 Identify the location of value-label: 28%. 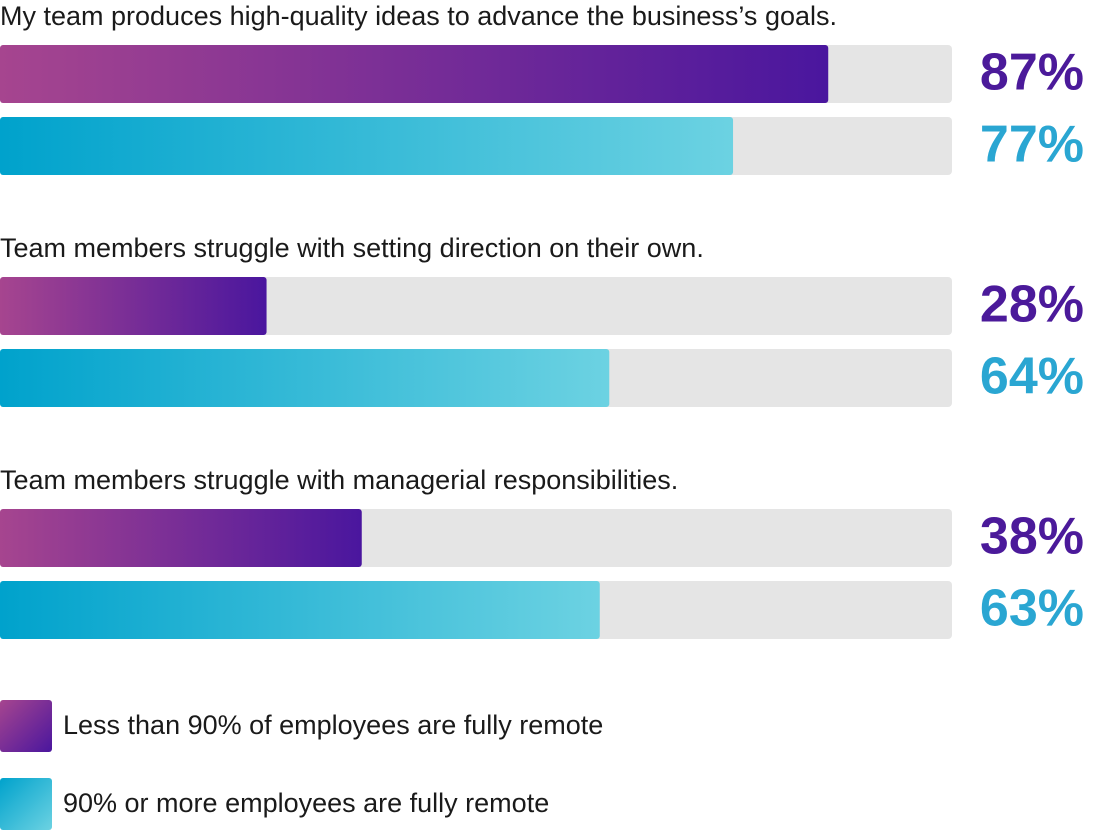
(1032, 305).